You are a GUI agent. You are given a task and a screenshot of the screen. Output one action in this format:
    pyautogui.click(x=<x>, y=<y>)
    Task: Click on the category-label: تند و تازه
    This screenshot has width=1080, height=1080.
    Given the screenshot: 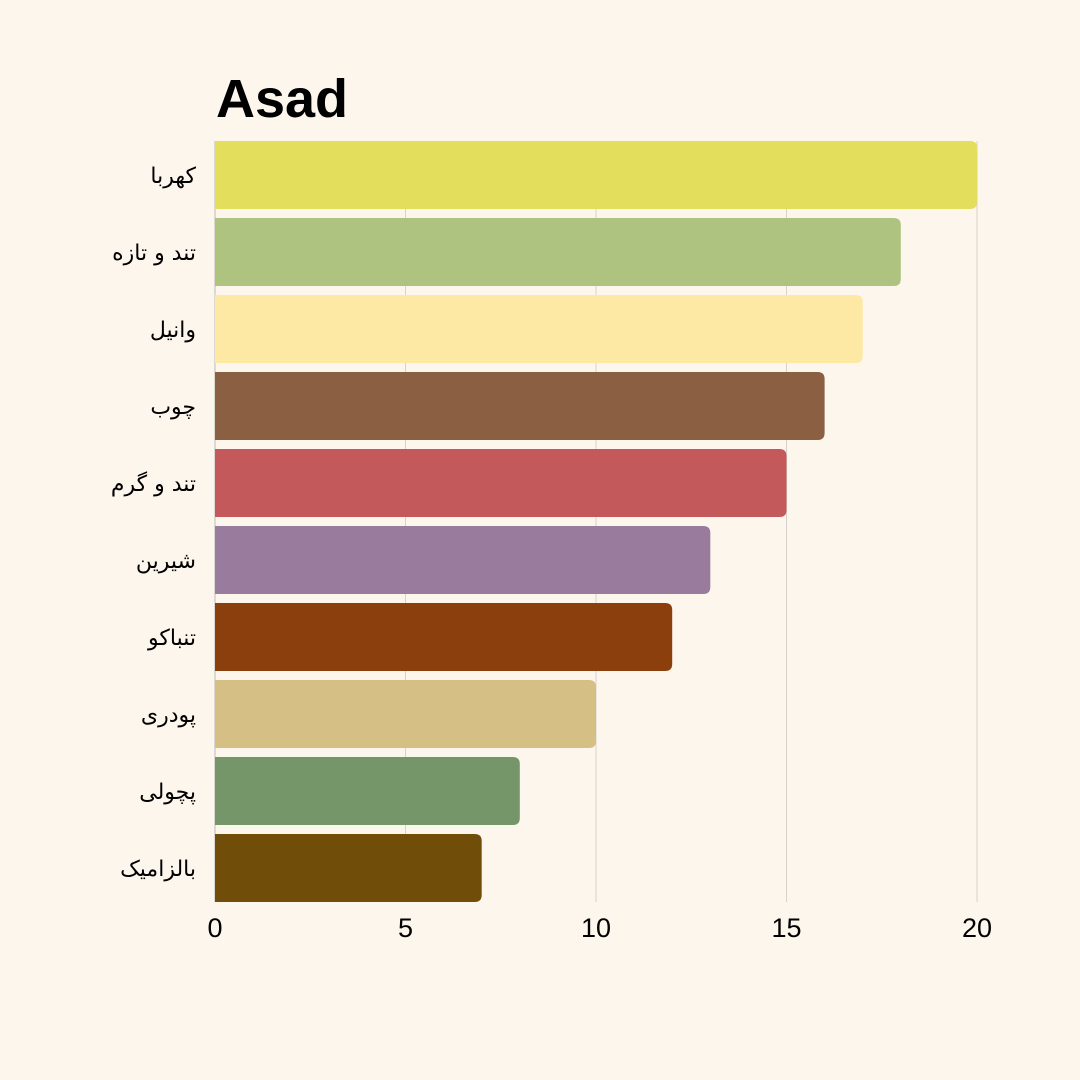 What is the action you would take?
    pyautogui.click(x=154, y=253)
    